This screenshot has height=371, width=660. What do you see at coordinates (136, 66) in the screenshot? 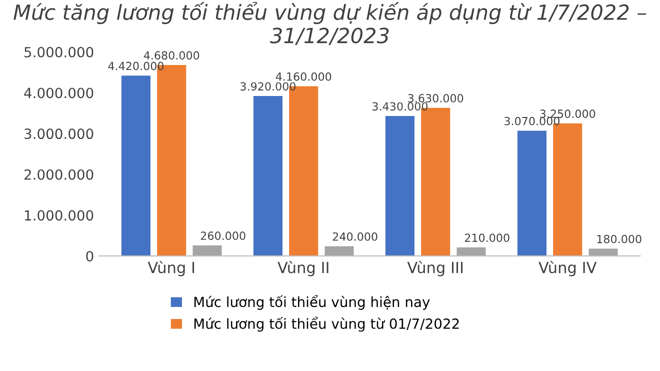
I see `data-label: 4.420.000` at bounding box center [136, 66].